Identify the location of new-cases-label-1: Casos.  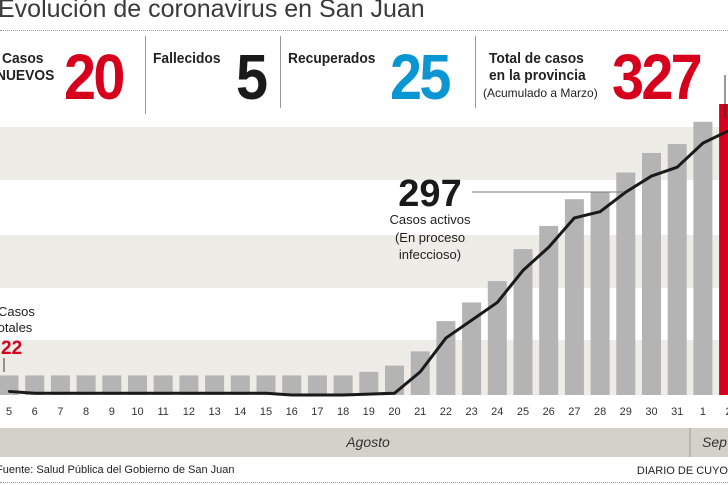
(23, 58).